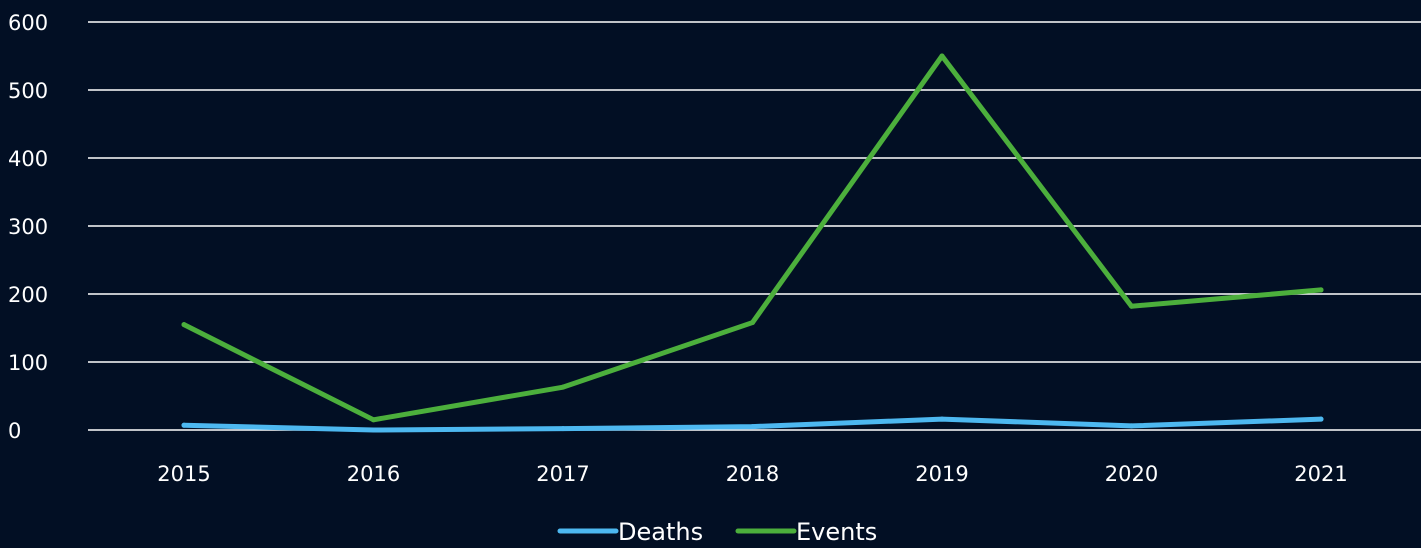  I want to click on y-tick-label: 400, so click(28, 159).